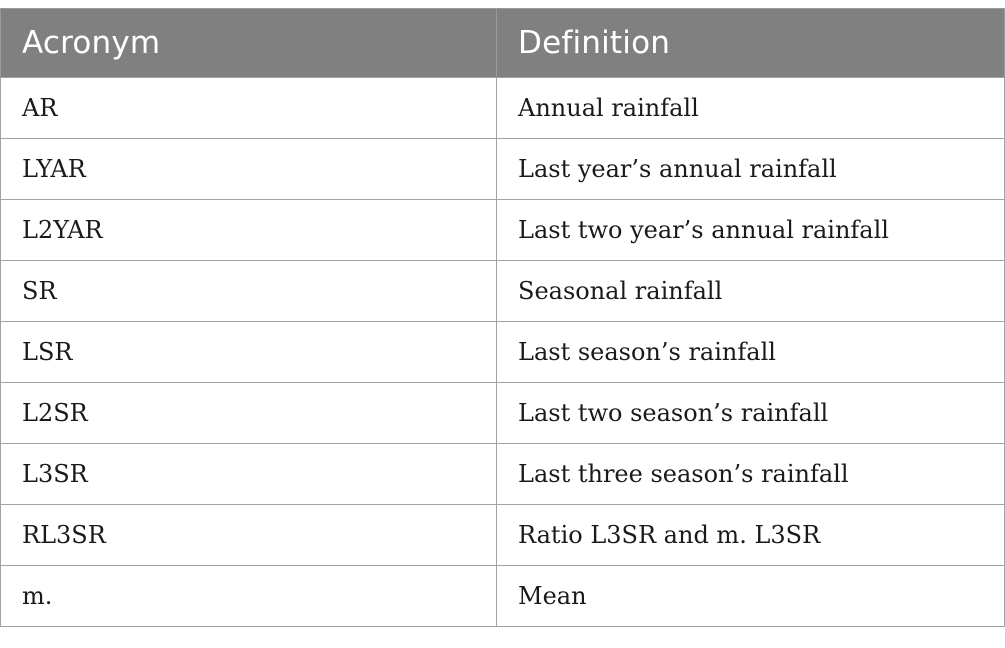 The width and height of the screenshot is (1005, 648). What do you see at coordinates (248, 43) in the screenshot?
I see `column-header-acronym: Acronym` at bounding box center [248, 43].